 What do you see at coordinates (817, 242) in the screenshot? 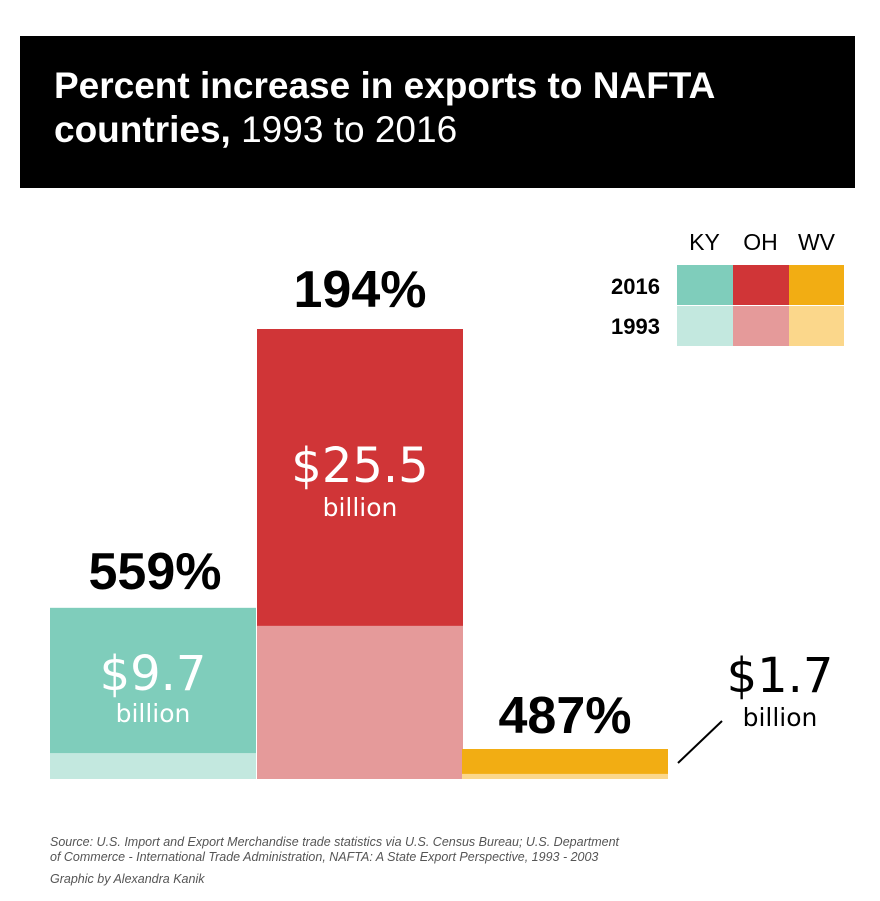
I see `legend-header-wv: WV` at bounding box center [817, 242].